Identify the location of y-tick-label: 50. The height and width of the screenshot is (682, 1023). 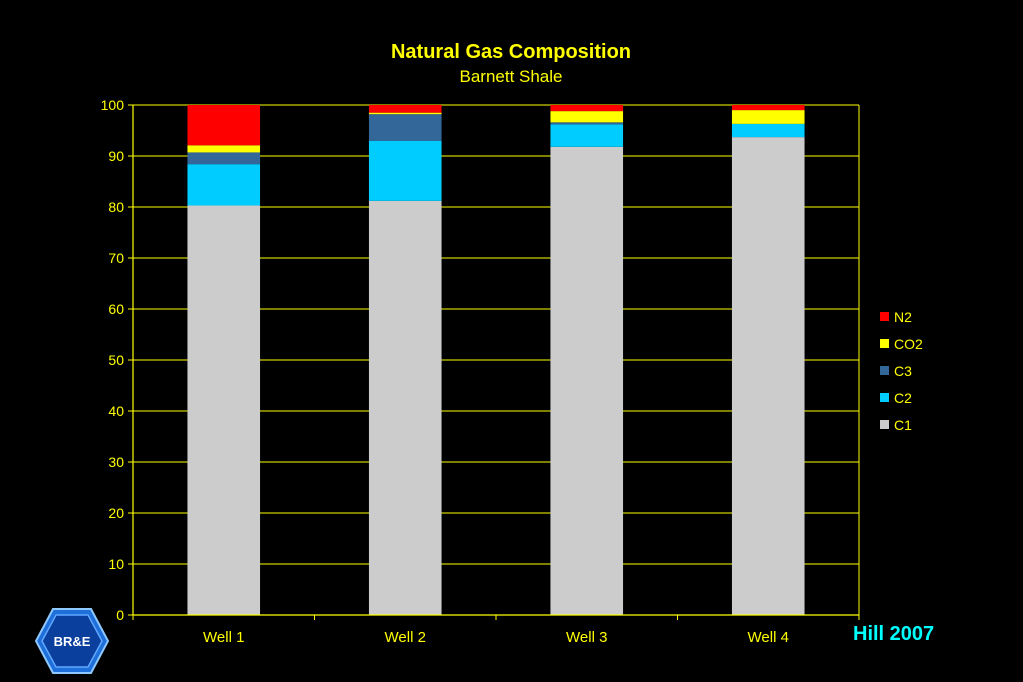
(116, 360).